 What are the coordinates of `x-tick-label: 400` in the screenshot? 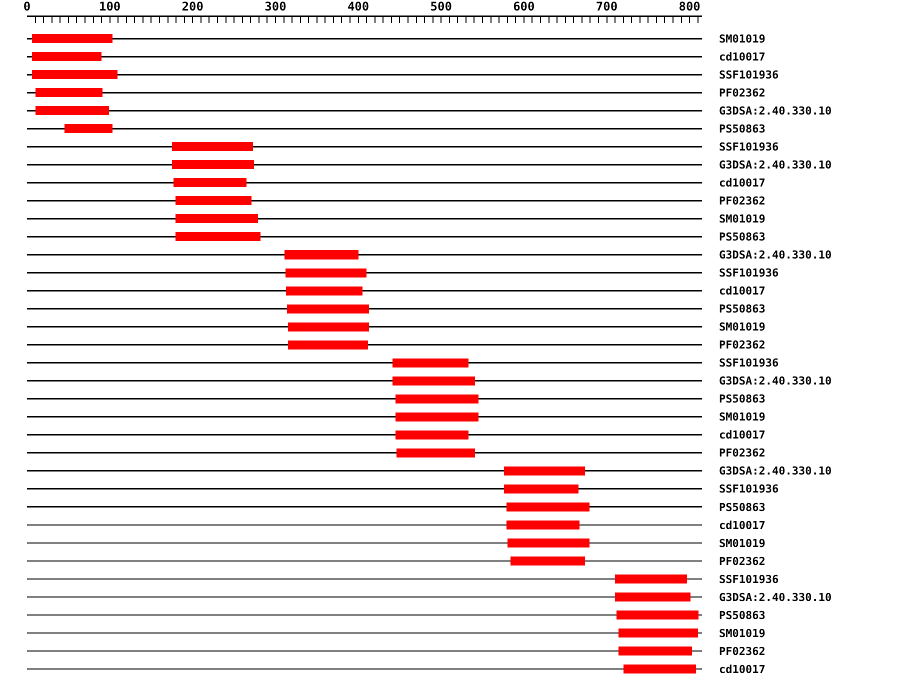 It's located at (358, 7).